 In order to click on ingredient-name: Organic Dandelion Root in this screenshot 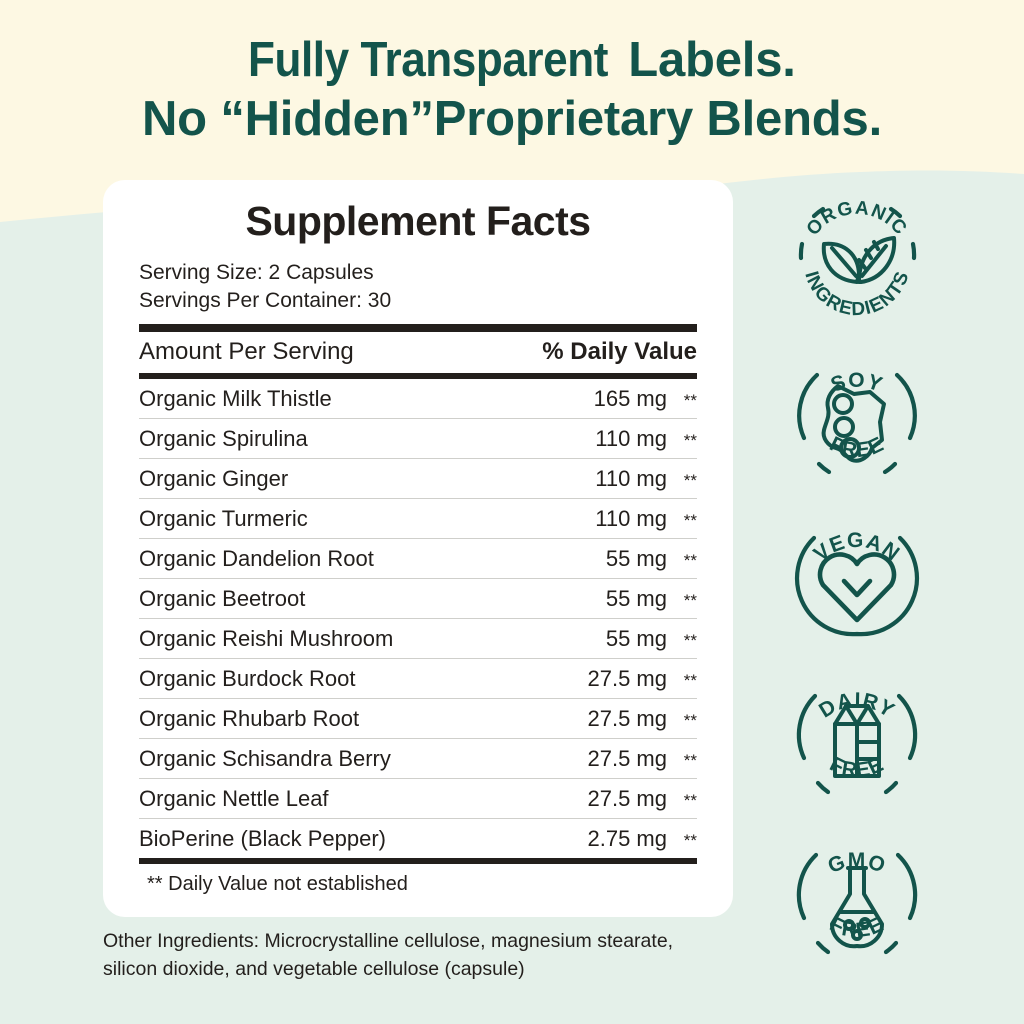, I will do `click(256, 559)`.